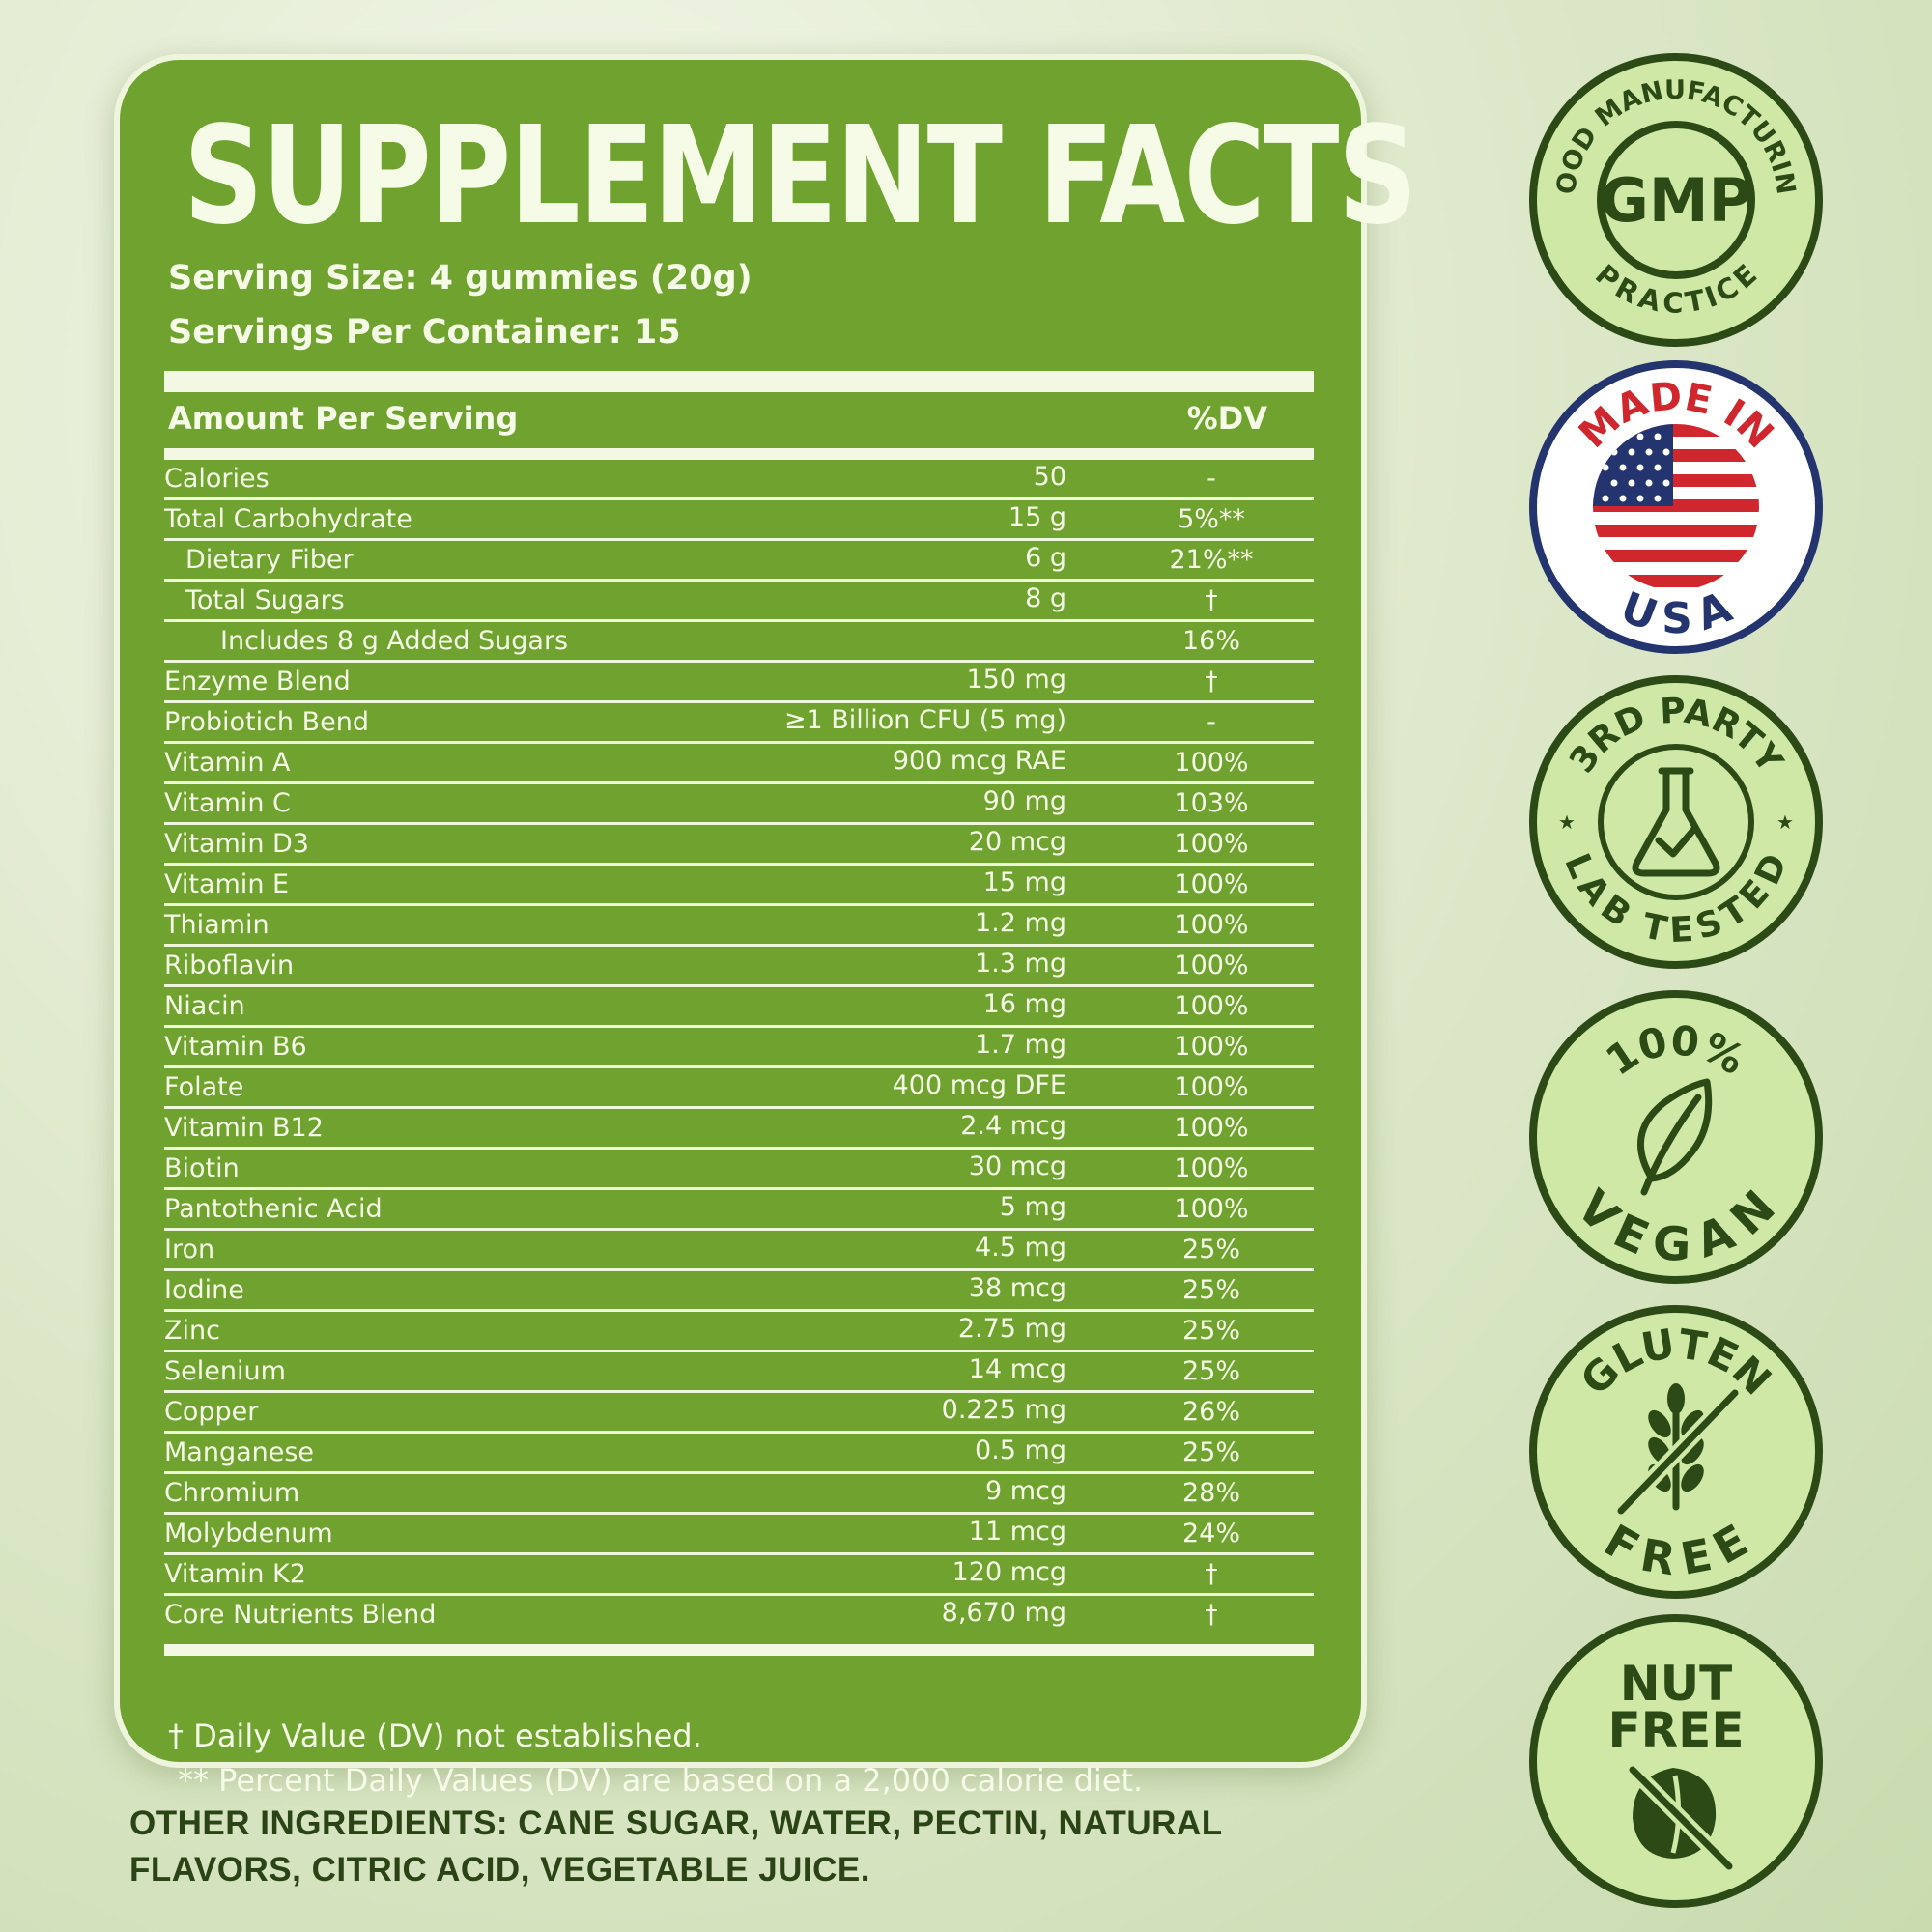 The width and height of the screenshot is (1932, 1932). What do you see at coordinates (739, 683) in the screenshot?
I see `table-row: Enzyme Blend 150 mg †` at bounding box center [739, 683].